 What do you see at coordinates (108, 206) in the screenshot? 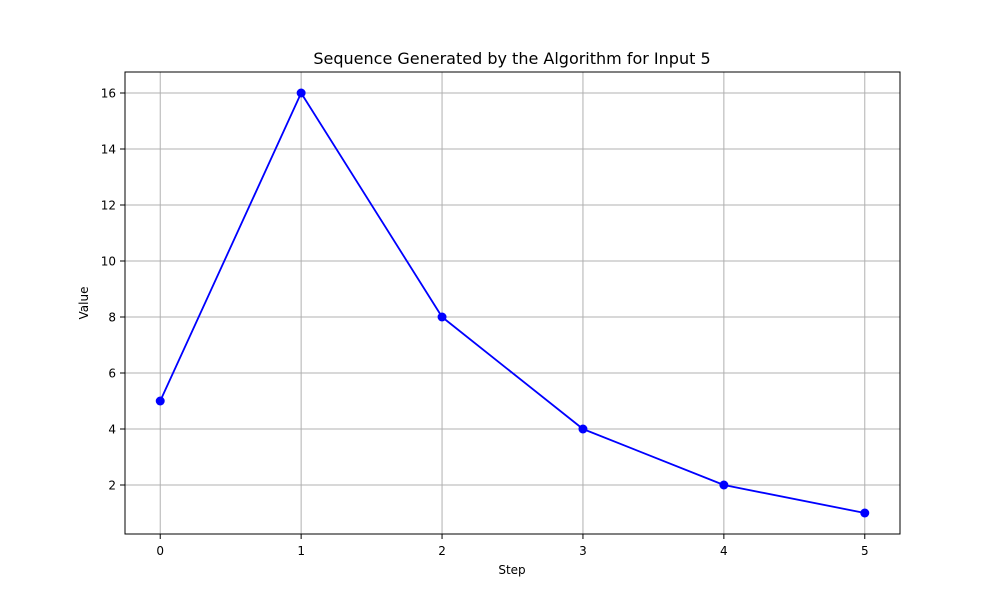
I see `y-tick-label: 12` at bounding box center [108, 206].